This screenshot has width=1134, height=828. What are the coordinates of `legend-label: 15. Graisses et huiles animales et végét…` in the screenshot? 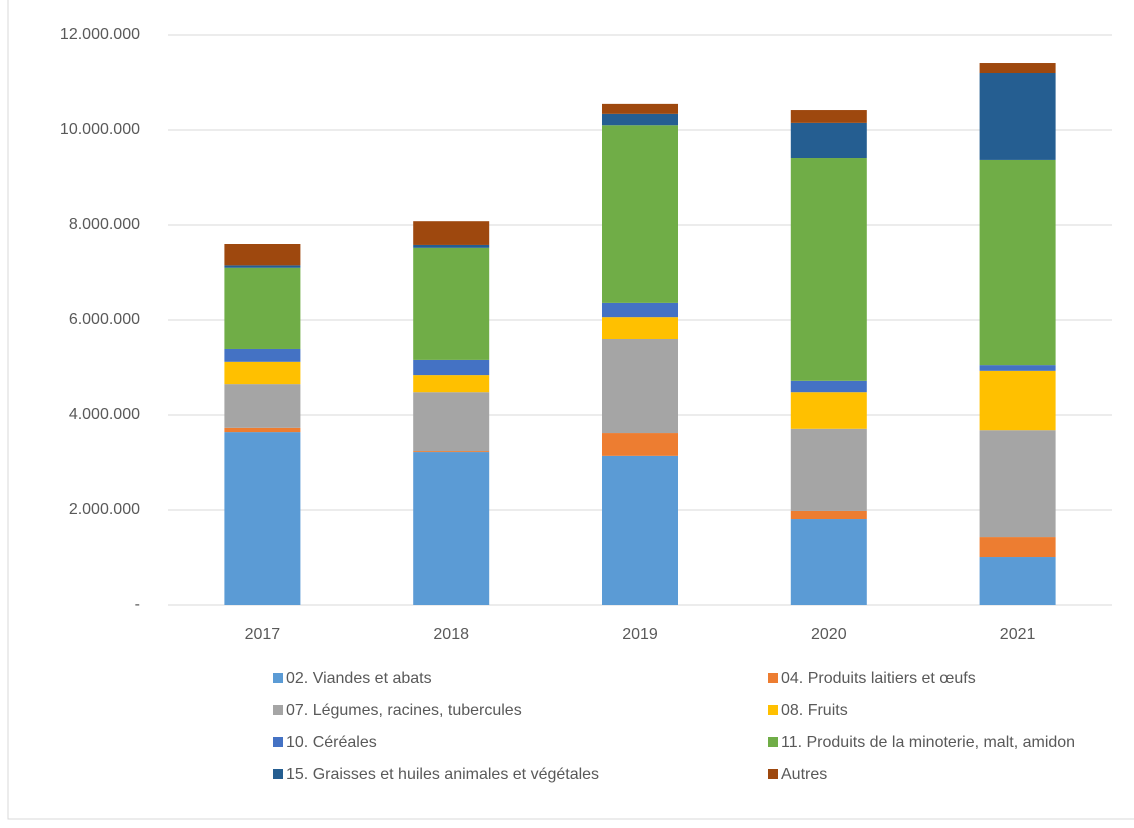 It's located at (442, 774).